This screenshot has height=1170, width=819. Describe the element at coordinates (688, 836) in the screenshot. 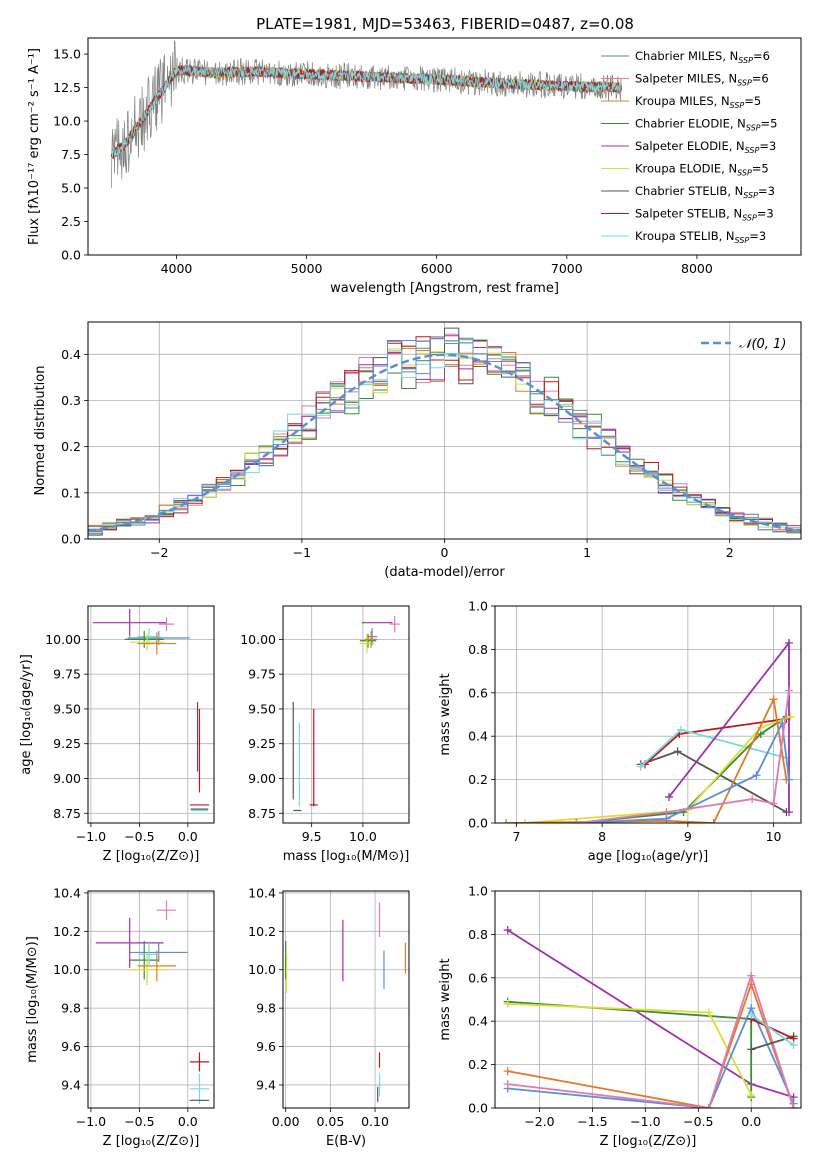

I see `x-tick-label: 9` at that location.